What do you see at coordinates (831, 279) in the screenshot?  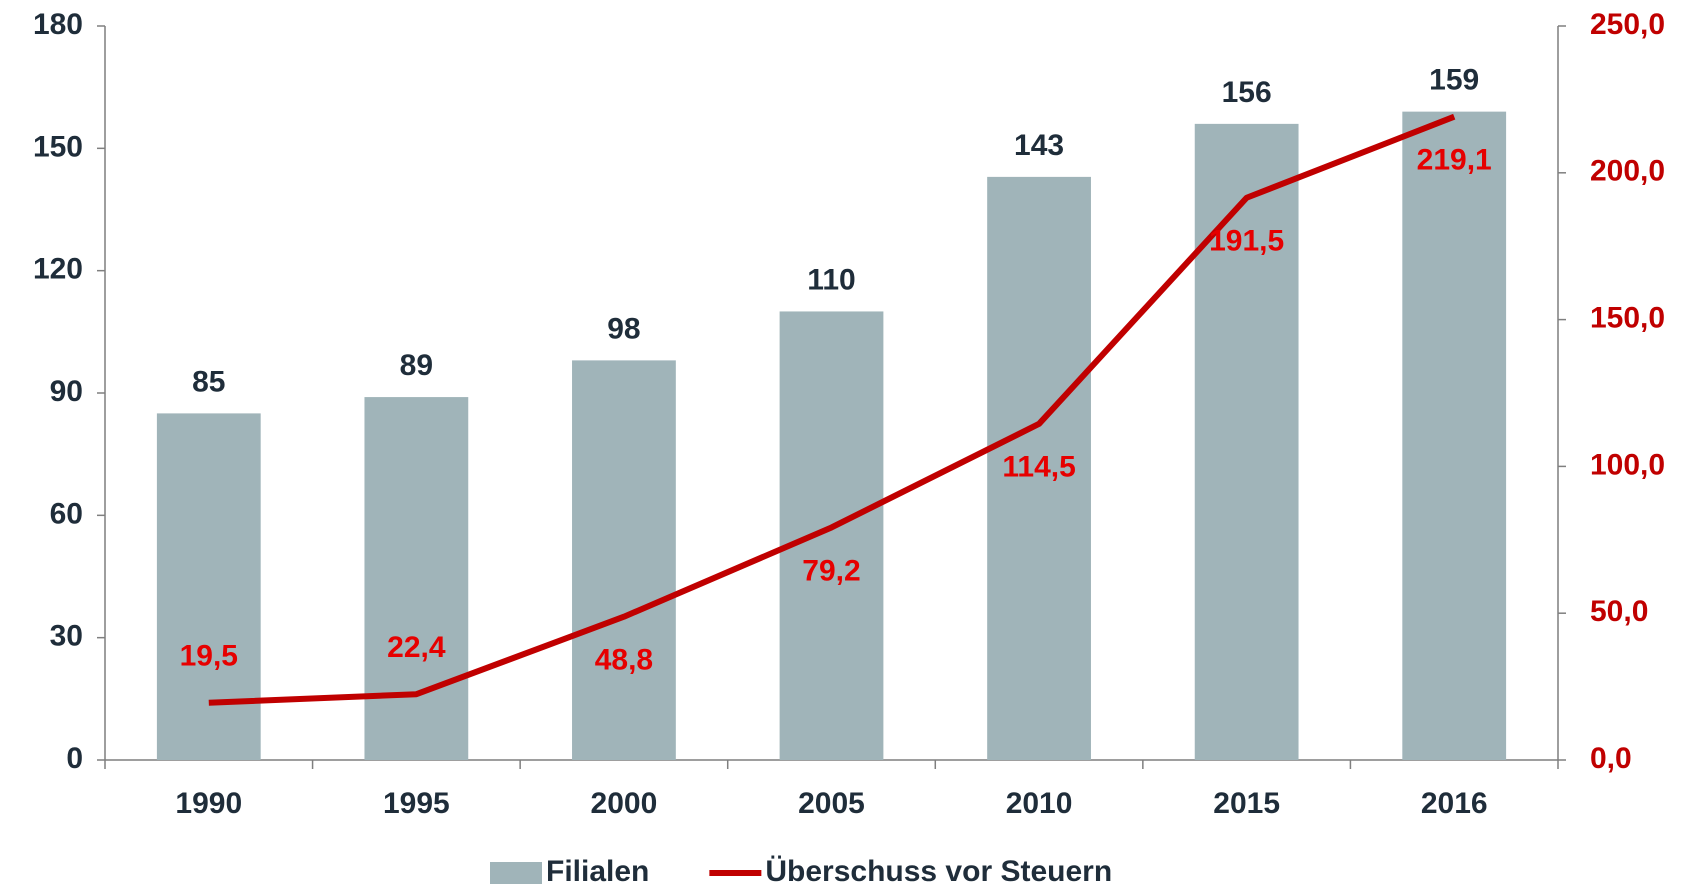 I see `bar-value-label: 110` at bounding box center [831, 279].